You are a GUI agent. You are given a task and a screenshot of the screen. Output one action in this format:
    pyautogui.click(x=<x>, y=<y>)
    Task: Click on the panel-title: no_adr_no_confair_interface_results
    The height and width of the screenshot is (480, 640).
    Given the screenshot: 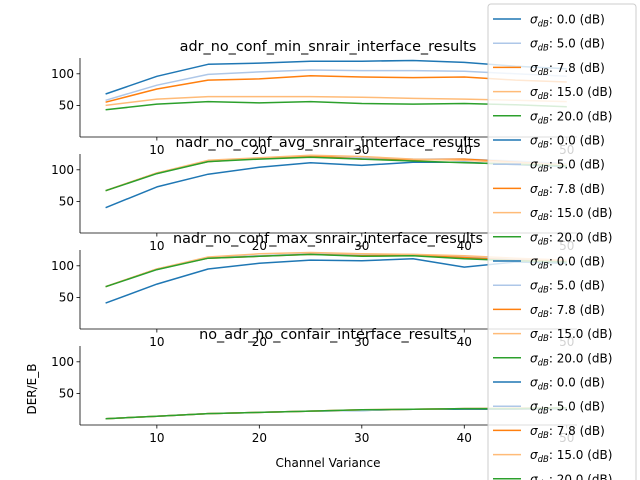 What is the action you would take?
    pyautogui.click(x=328, y=335)
    